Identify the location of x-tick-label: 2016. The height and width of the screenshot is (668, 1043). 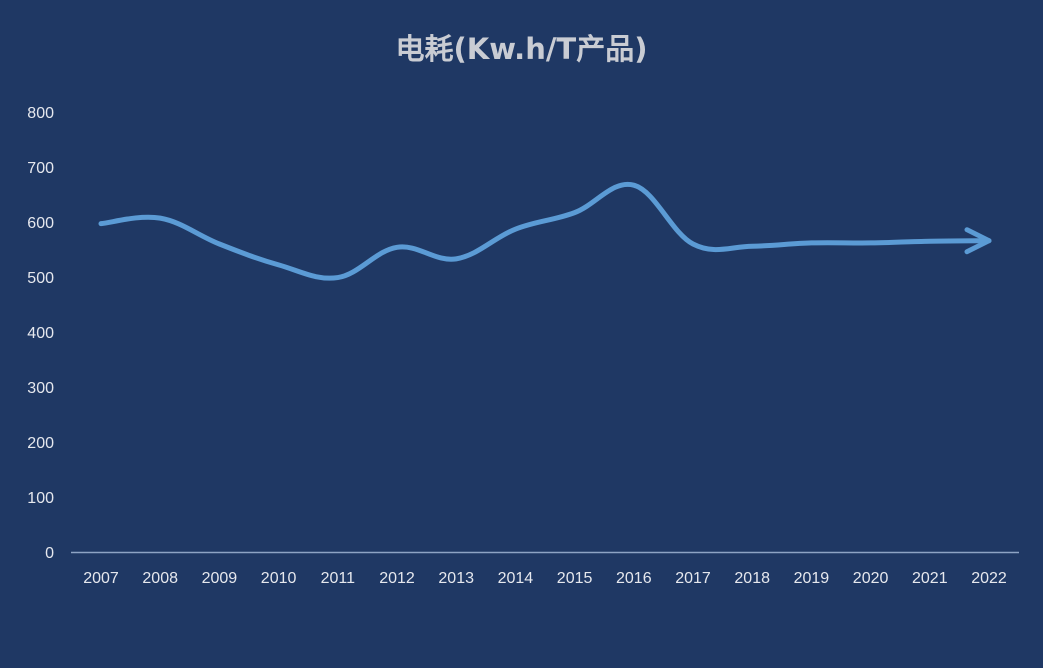
(634, 578).